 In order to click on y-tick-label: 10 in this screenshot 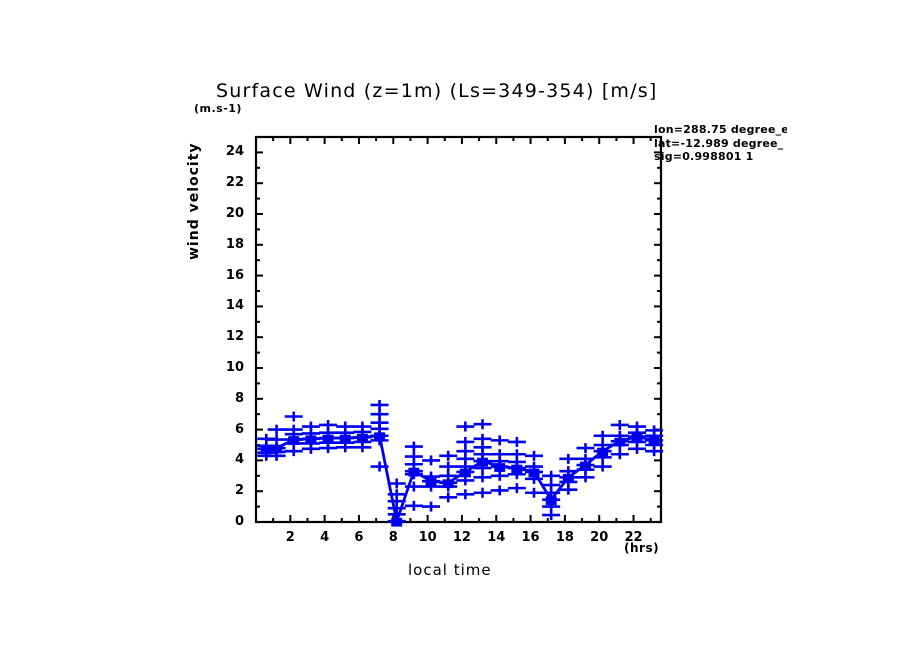, I will do `click(234, 367)`.